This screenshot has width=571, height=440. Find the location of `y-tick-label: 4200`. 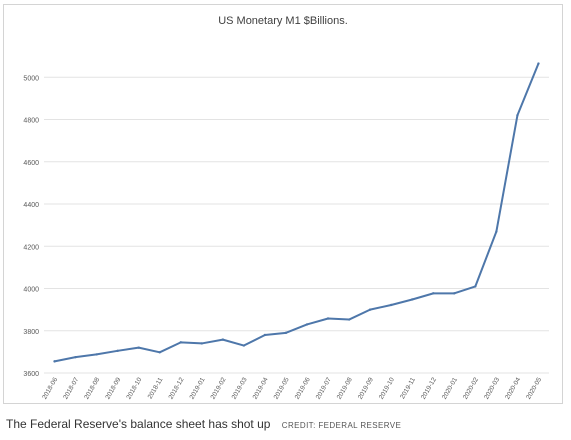

y-tick-label: 4200 is located at coordinates (31, 247).